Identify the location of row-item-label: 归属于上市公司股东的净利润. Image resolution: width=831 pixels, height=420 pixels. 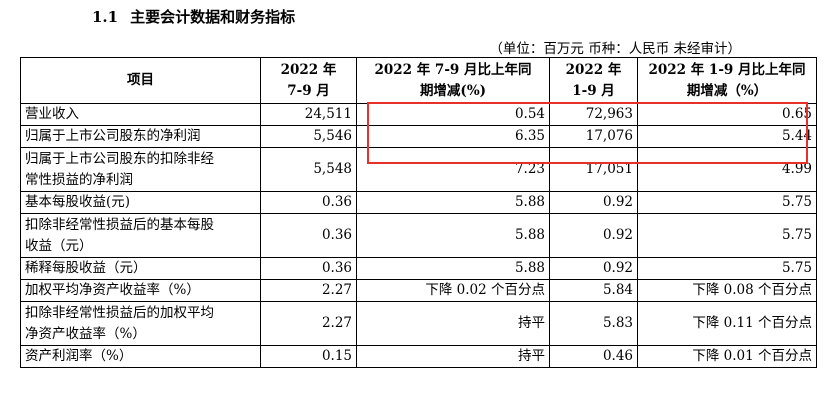
(140, 136).